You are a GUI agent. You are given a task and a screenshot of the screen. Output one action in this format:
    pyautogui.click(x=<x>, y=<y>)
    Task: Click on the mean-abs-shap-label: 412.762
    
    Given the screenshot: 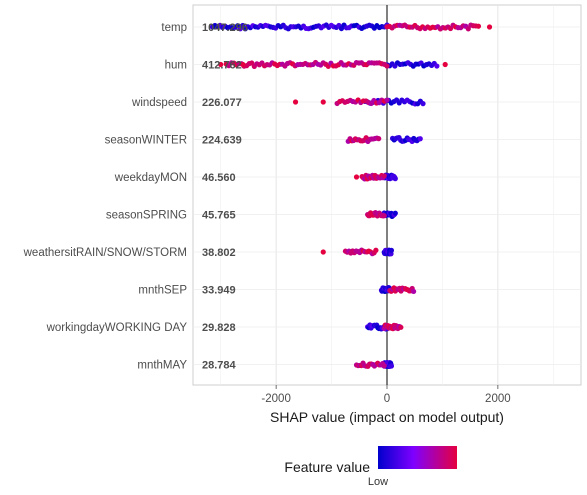 What is the action you would take?
    pyautogui.click(x=222, y=66)
    